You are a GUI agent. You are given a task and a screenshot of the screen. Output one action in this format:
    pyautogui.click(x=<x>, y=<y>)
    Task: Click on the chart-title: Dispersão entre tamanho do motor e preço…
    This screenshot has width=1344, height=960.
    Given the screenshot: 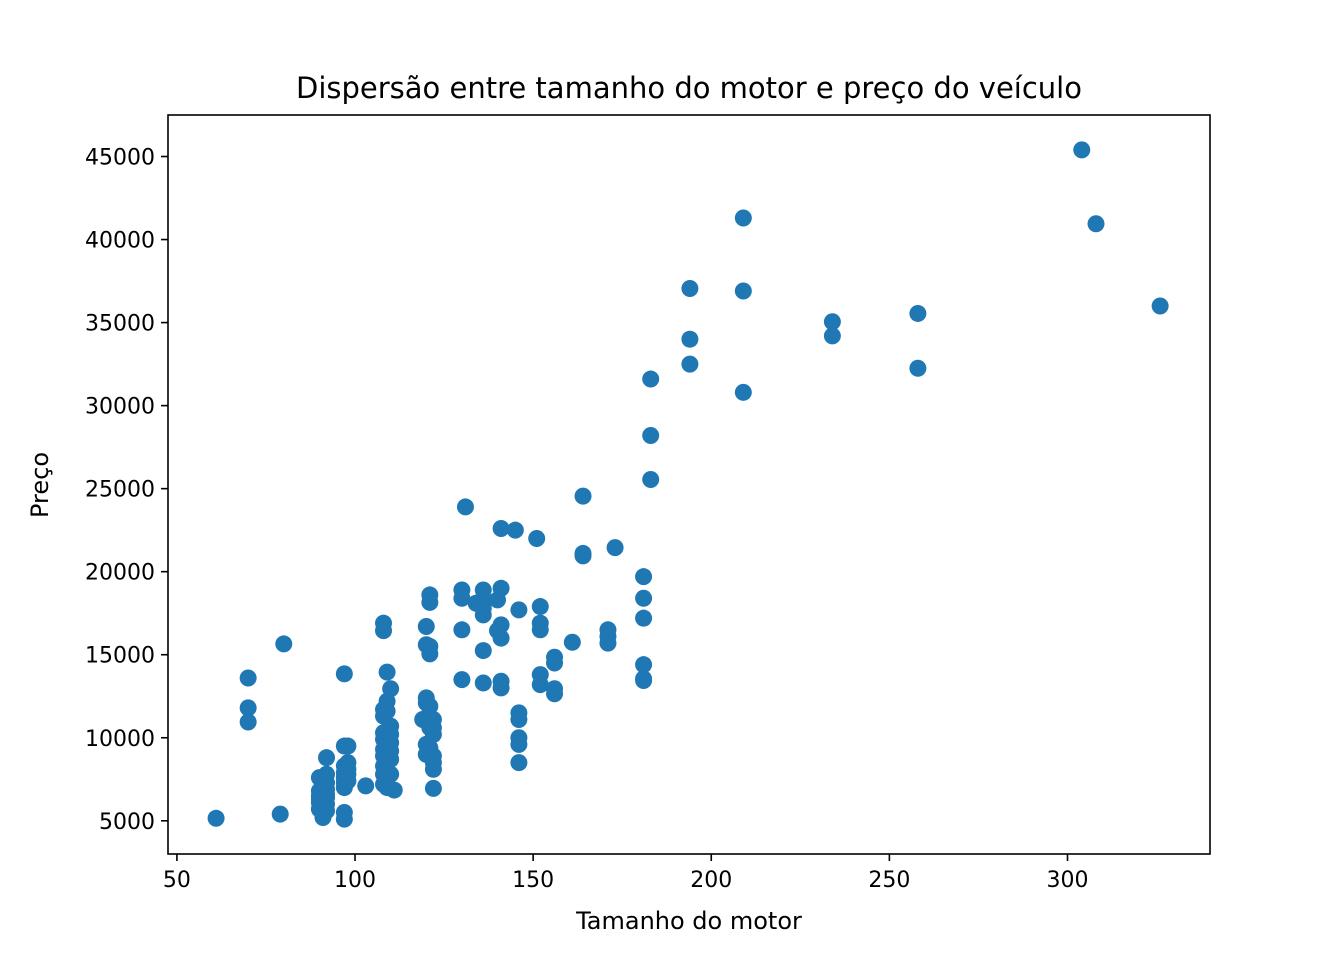 What is the action you would take?
    pyautogui.click(x=689, y=88)
    